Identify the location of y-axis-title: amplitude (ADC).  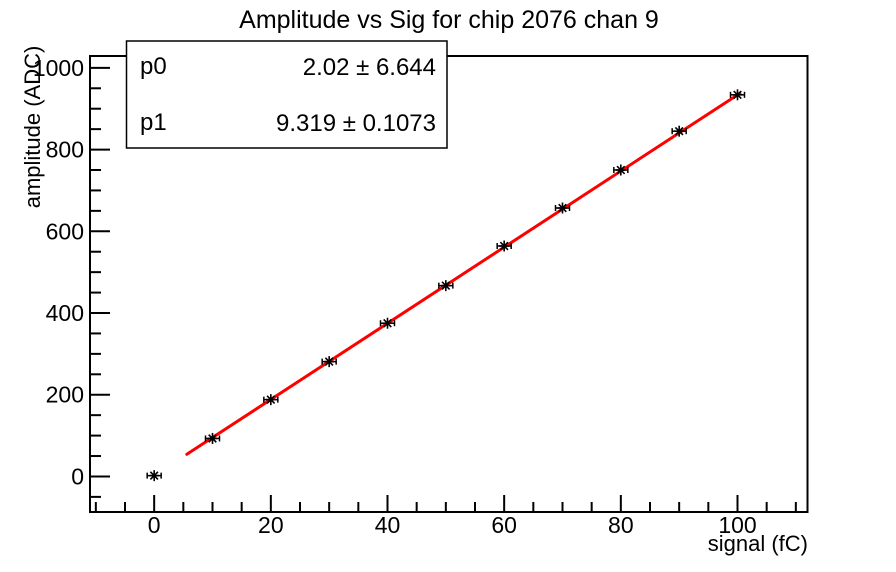
(32, 127).